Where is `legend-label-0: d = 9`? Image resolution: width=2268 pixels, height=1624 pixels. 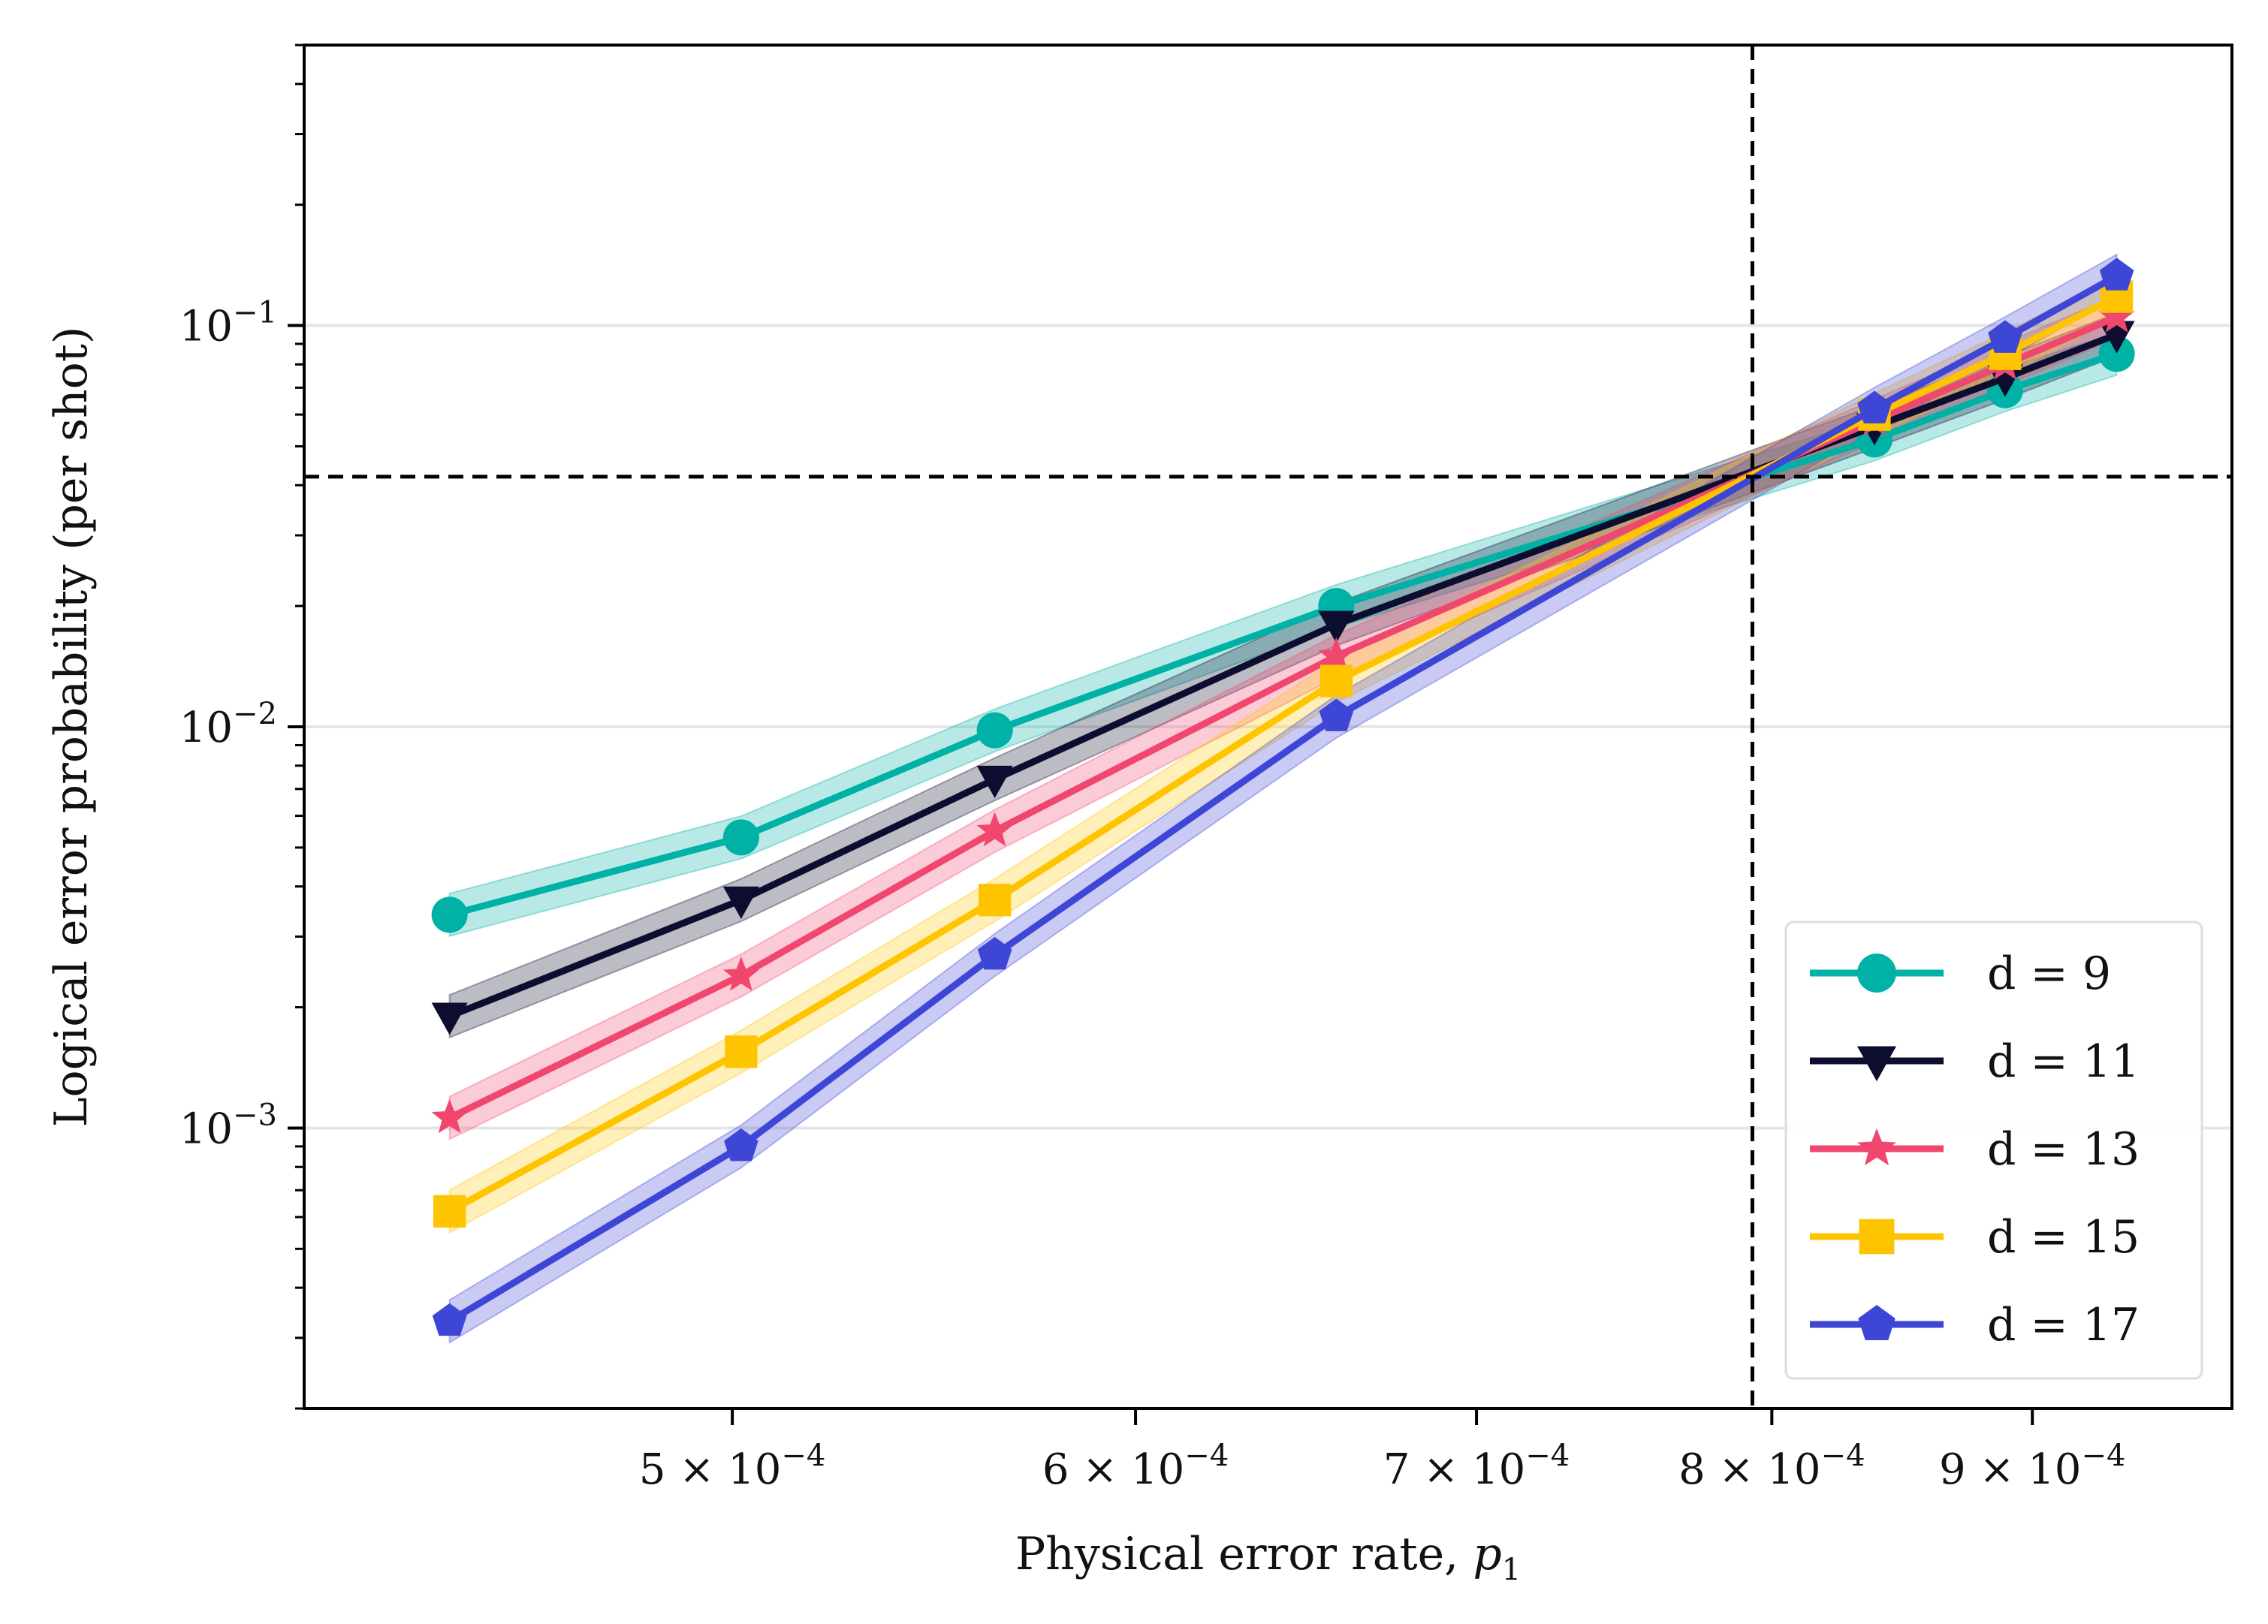
legend-label-0: d = 9 is located at coordinates (2049, 974).